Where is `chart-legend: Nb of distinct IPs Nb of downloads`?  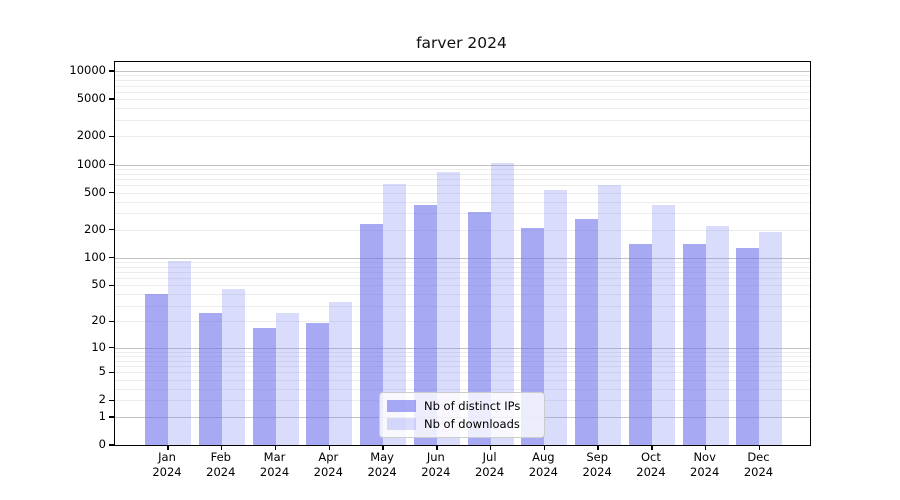 chart-legend: Nb of distinct IPs Nb of downloads is located at coordinates (462, 415).